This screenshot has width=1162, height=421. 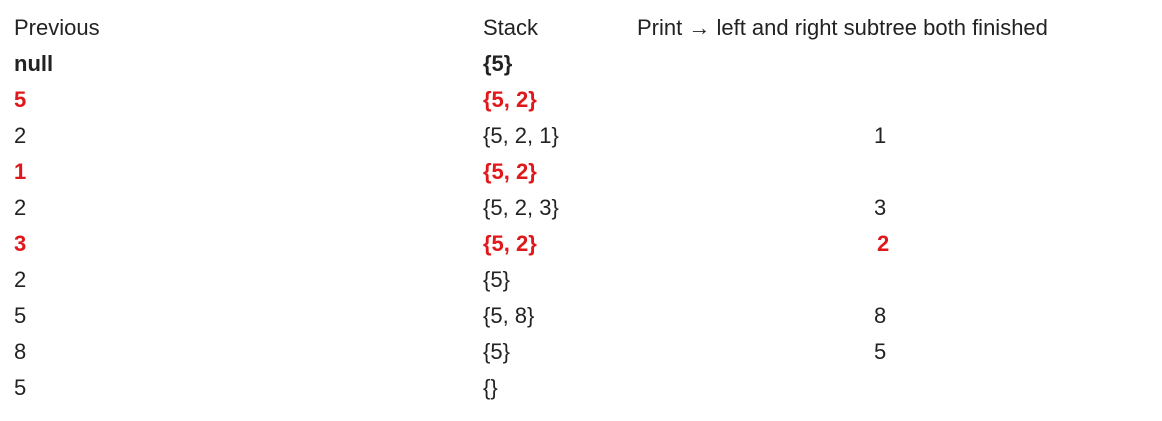 What do you see at coordinates (521, 135) in the screenshot?
I see `stack-cell: {5, 2, 1}` at bounding box center [521, 135].